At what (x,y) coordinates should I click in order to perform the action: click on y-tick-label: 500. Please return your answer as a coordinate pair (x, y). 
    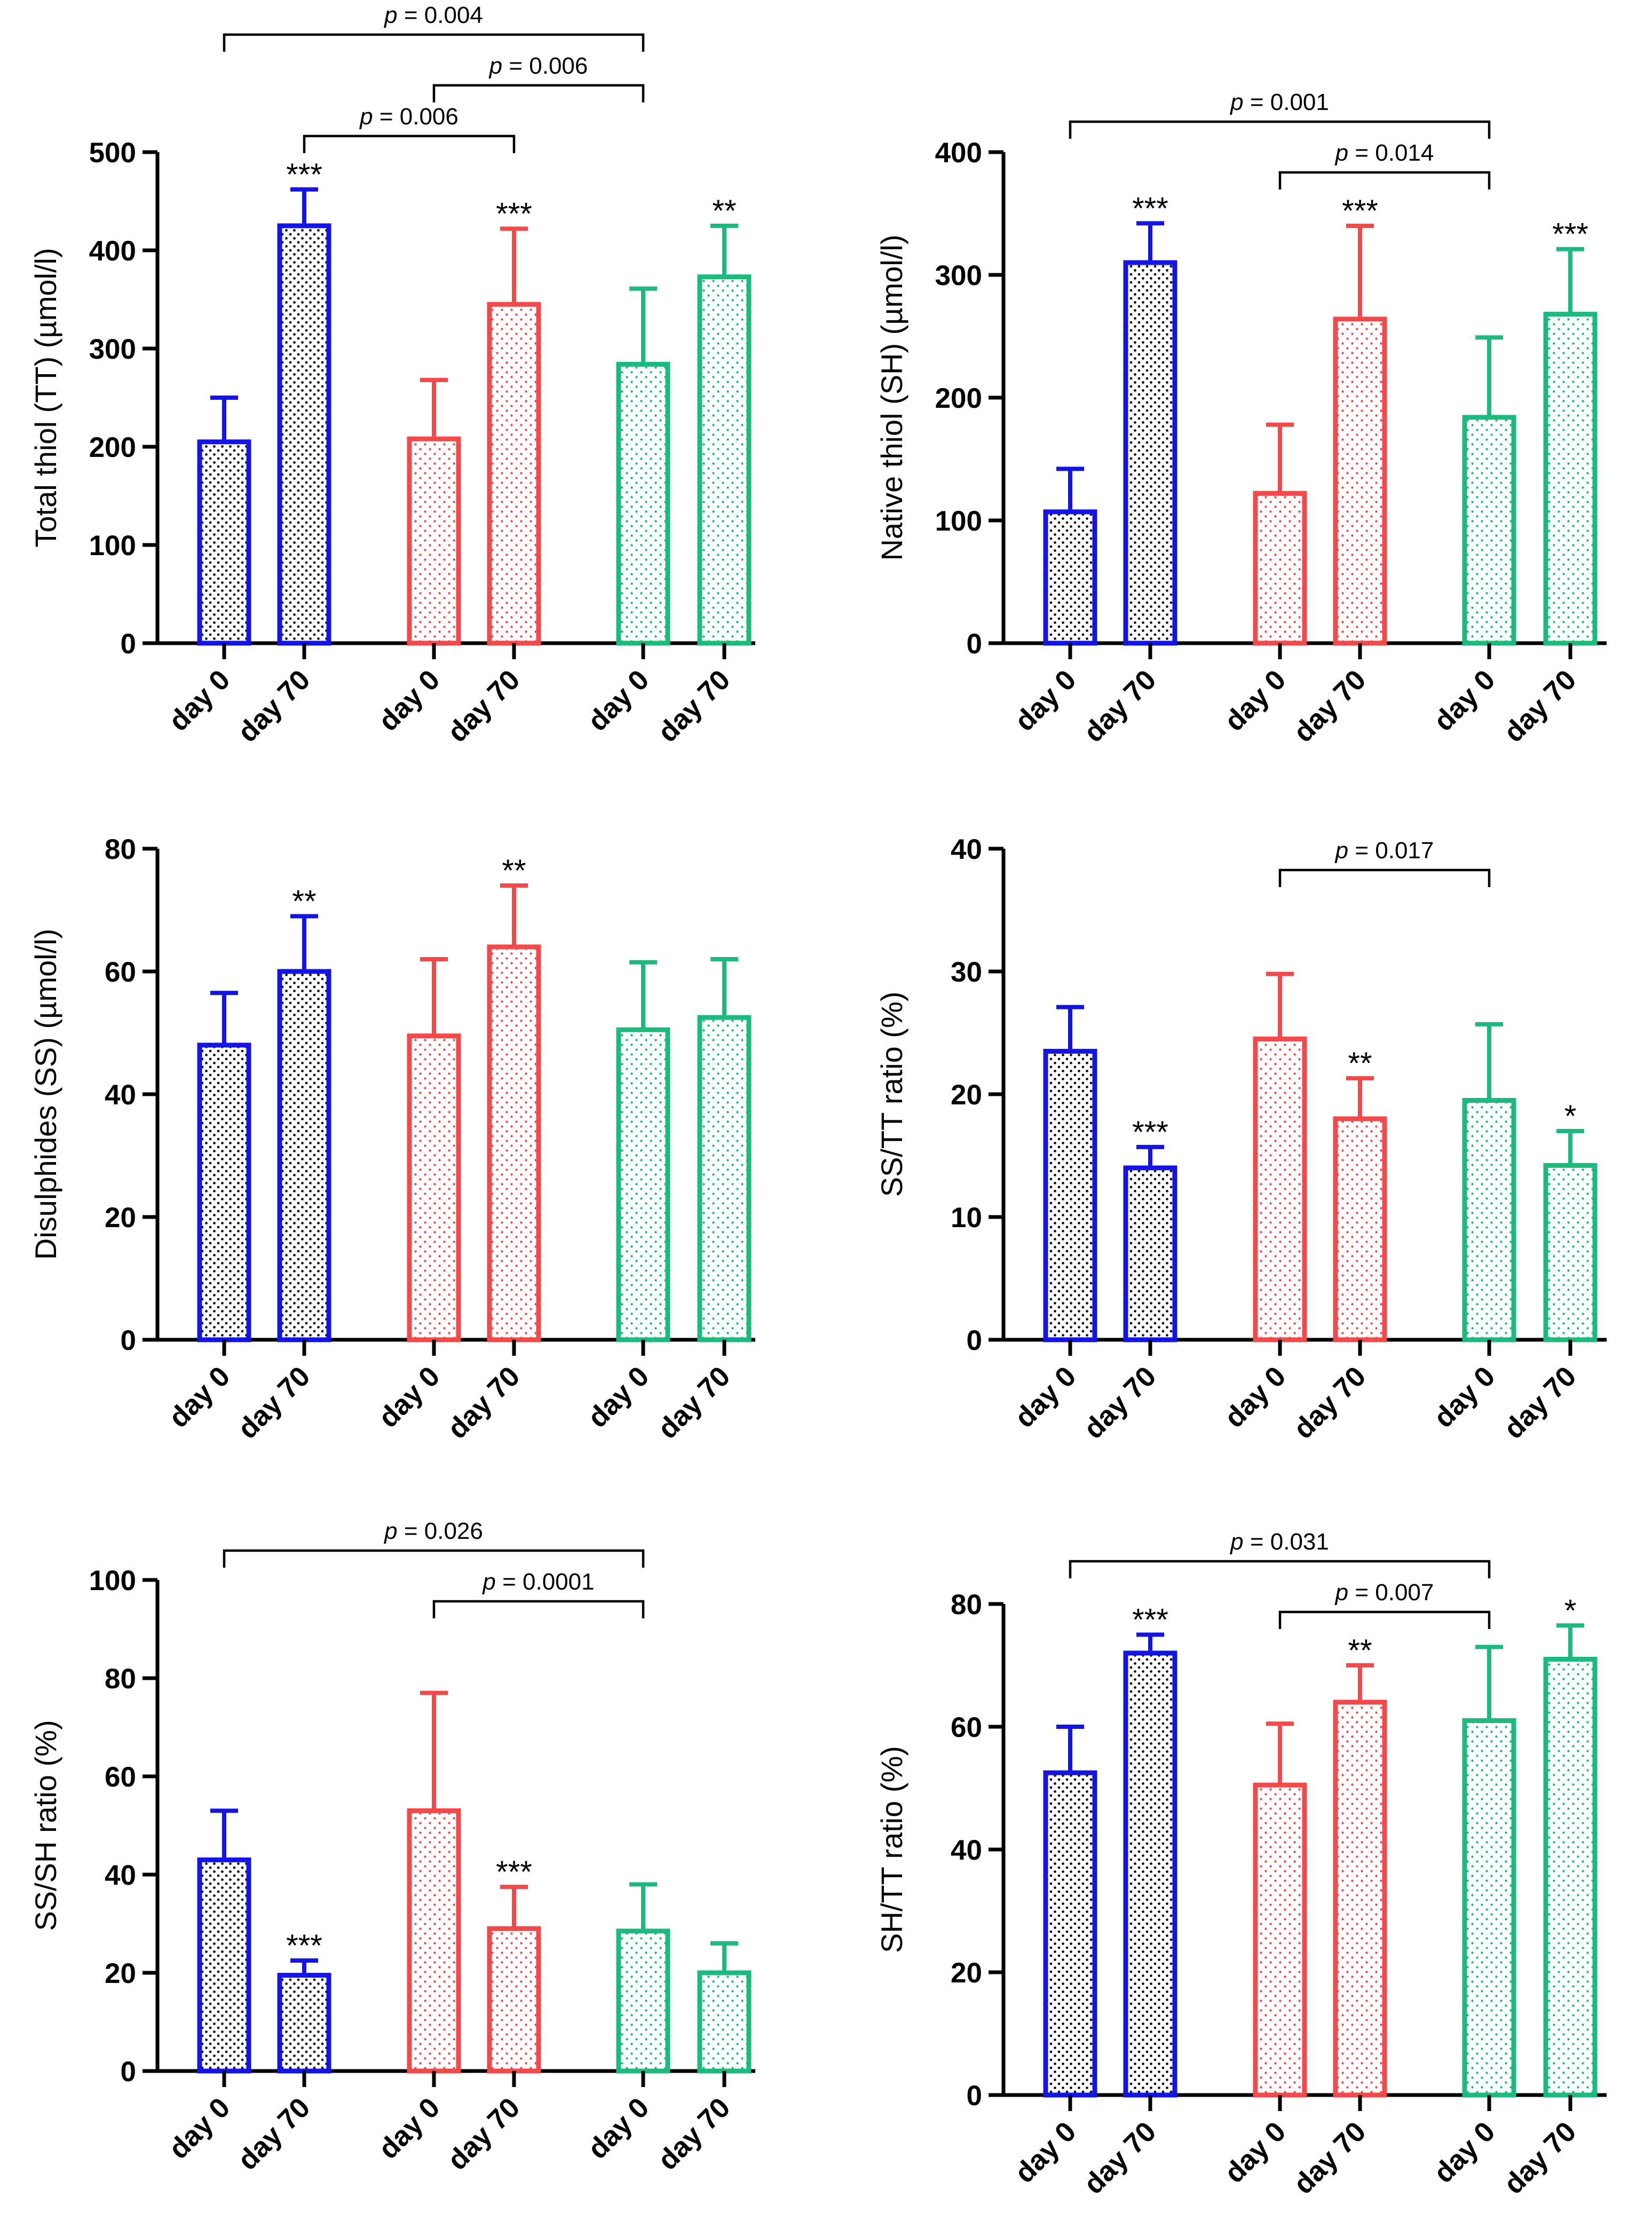
    Looking at the image, I should click on (112, 153).